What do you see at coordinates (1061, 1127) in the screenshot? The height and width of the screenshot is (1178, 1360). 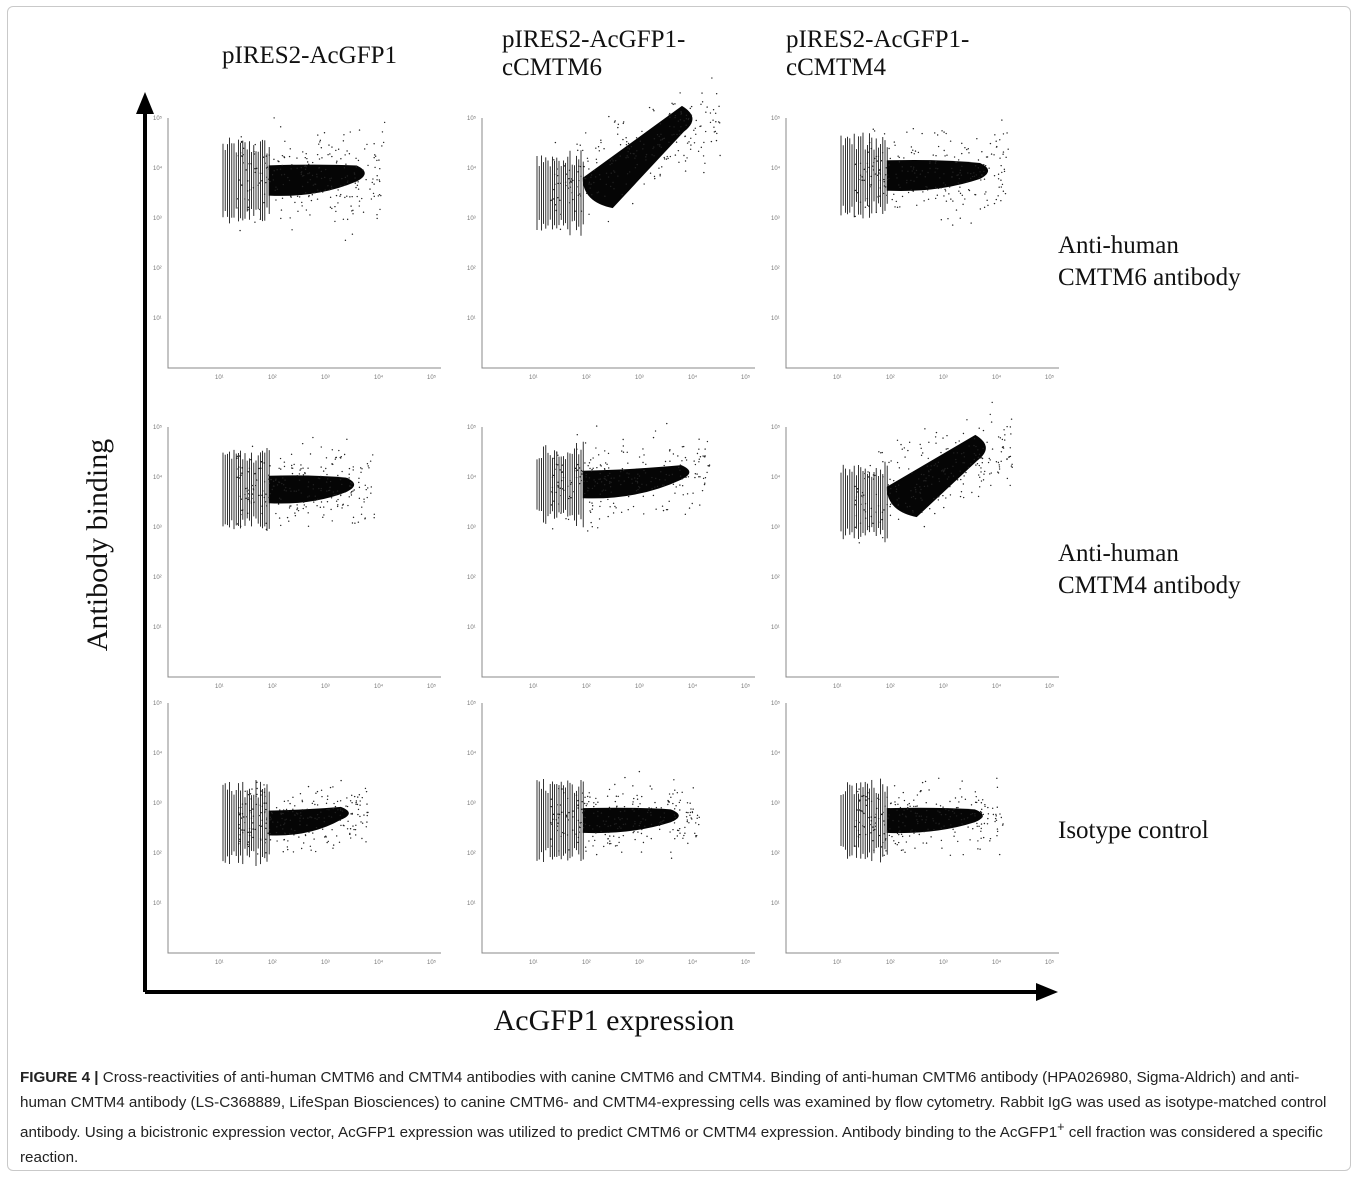 I see `caption-superscript: +` at bounding box center [1061, 1127].